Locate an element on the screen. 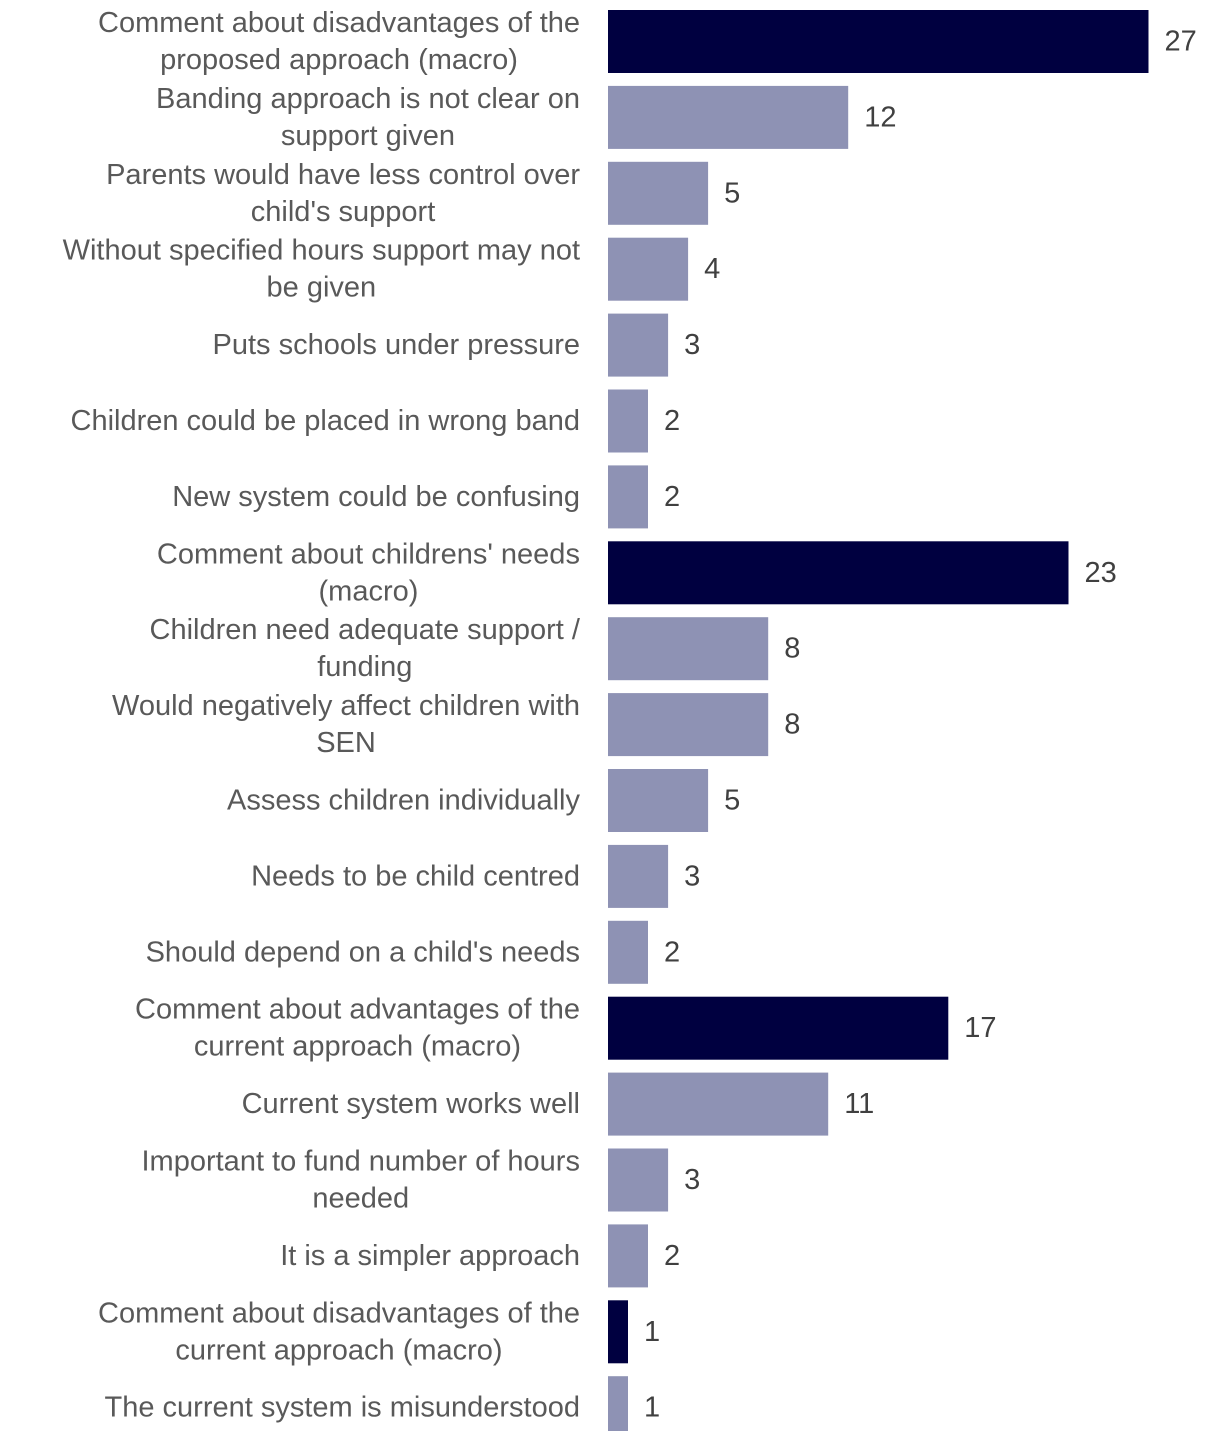 Image resolution: width=1209 pixels, height=1431 pixels. category-label-7-line-1: (macro) is located at coordinates (369, 591).